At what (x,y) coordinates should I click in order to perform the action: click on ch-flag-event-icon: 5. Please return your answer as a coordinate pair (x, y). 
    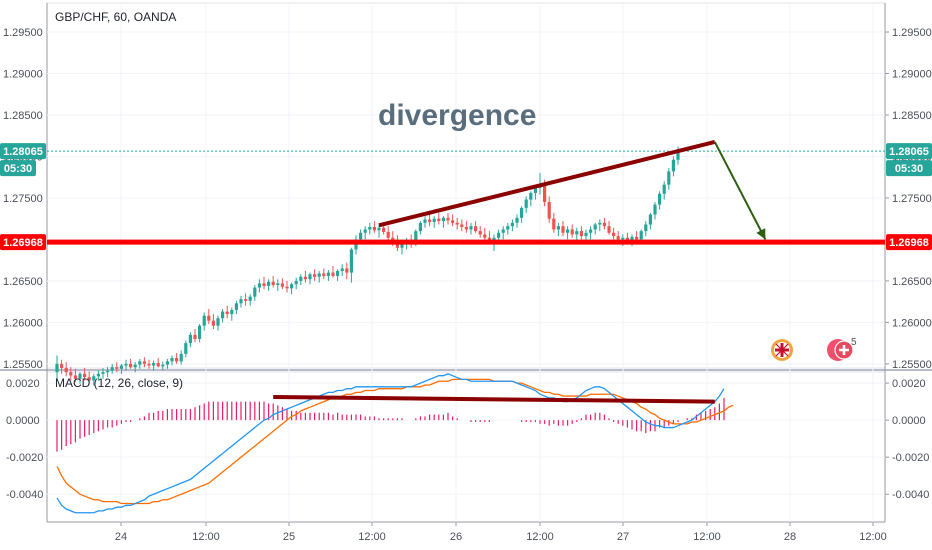
    Looking at the image, I should click on (842, 349).